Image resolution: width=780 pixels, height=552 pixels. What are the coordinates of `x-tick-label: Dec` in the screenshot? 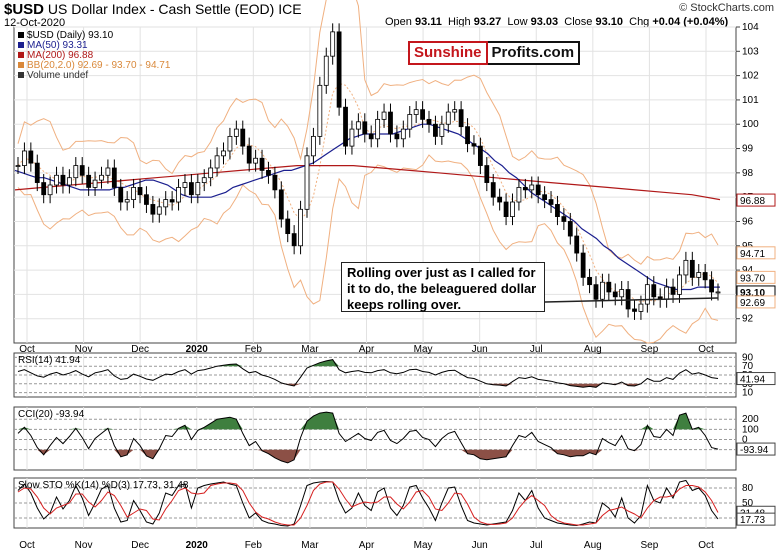 It's located at (140, 545).